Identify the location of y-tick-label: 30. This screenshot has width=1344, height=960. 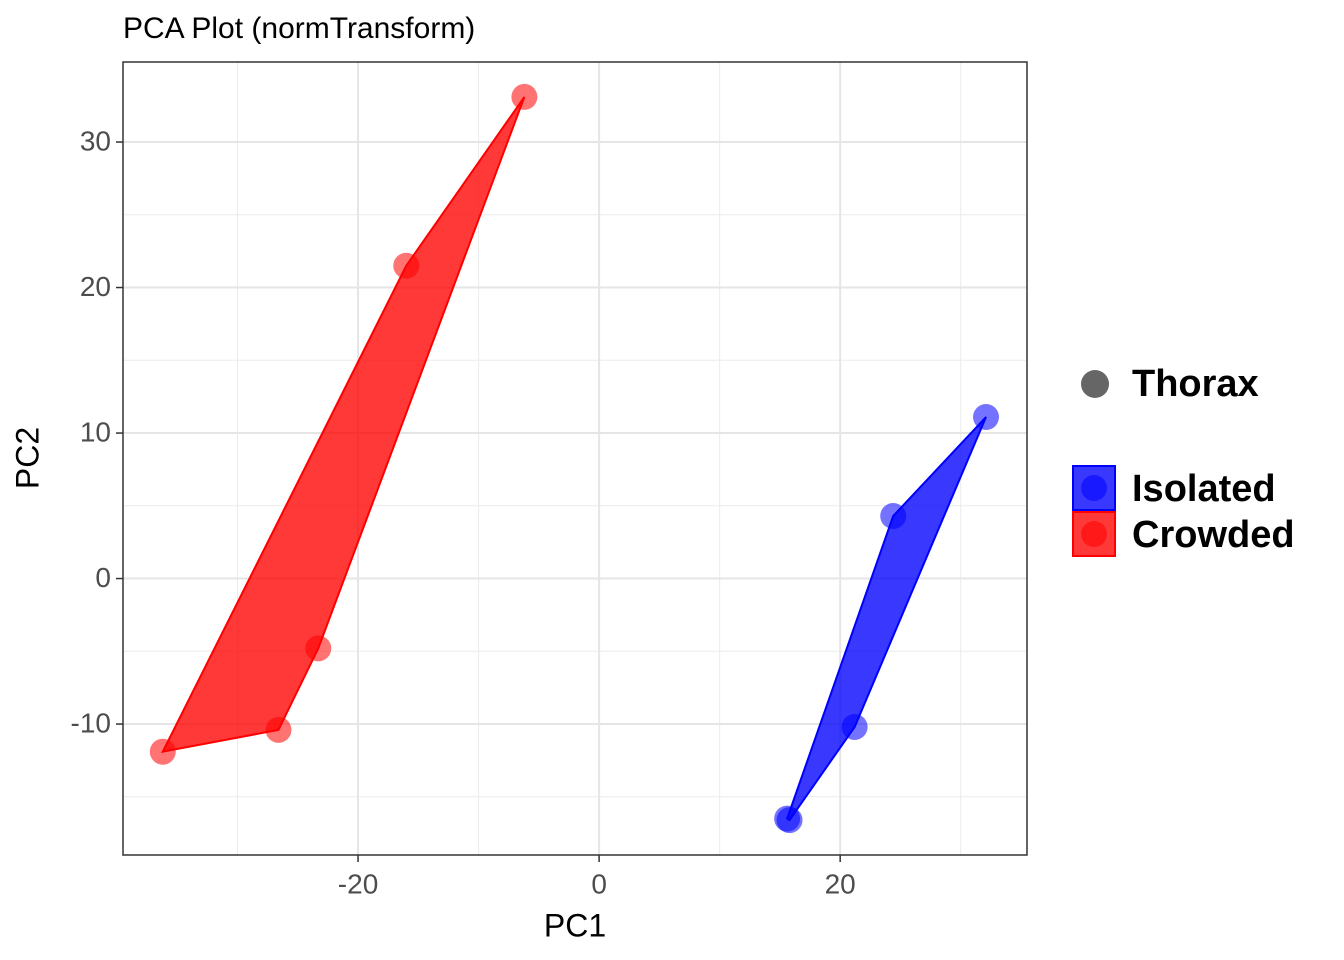
(95, 140).